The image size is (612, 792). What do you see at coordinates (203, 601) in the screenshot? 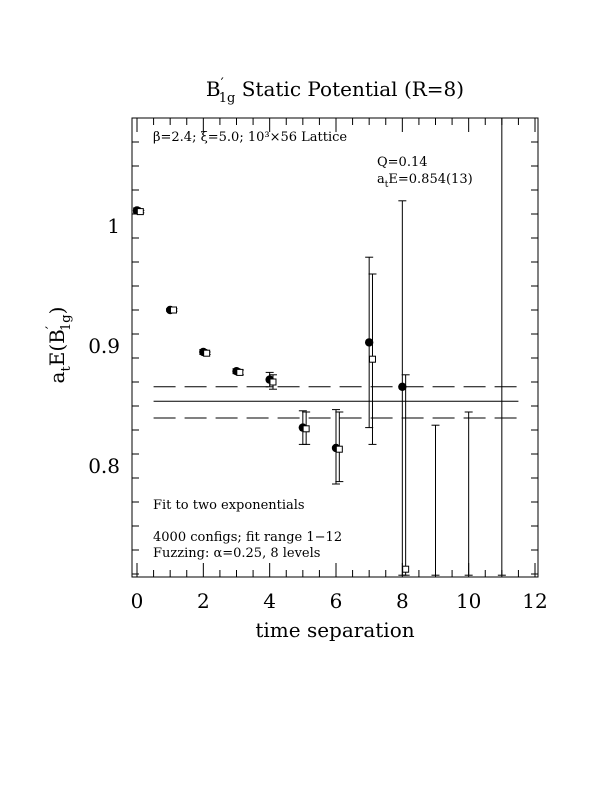
I see `x-tick-label: 2` at bounding box center [203, 601].